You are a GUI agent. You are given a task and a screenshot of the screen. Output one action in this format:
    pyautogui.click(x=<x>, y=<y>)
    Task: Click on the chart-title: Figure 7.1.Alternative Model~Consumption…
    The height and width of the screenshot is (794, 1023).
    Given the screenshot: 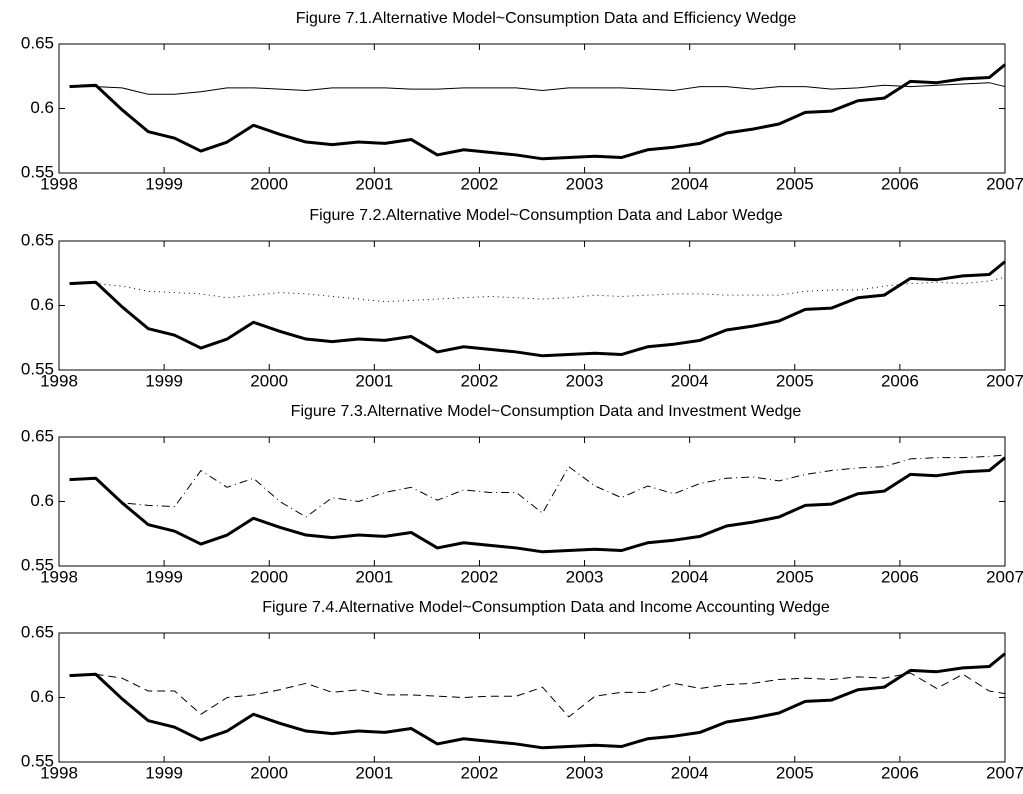 What is the action you would take?
    pyautogui.click(x=546, y=18)
    